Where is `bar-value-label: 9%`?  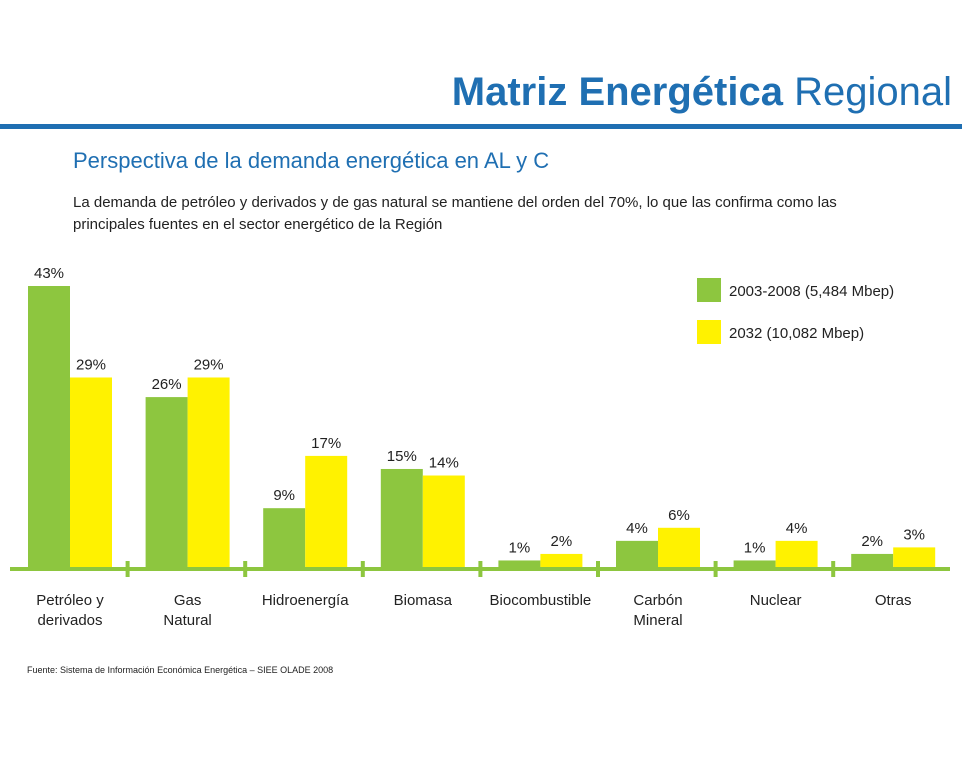 bar-value-label: 9% is located at coordinates (284, 495).